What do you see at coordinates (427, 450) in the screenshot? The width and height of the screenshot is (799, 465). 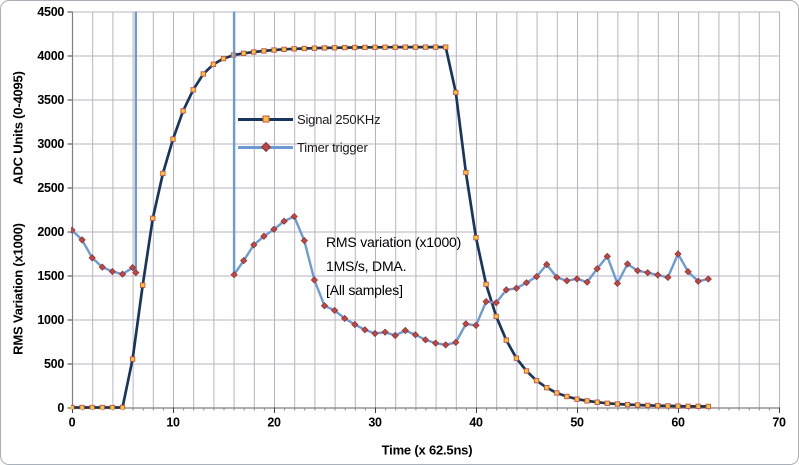 I see `x-axis-title: Time (x 62.5ns)` at bounding box center [427, 450].